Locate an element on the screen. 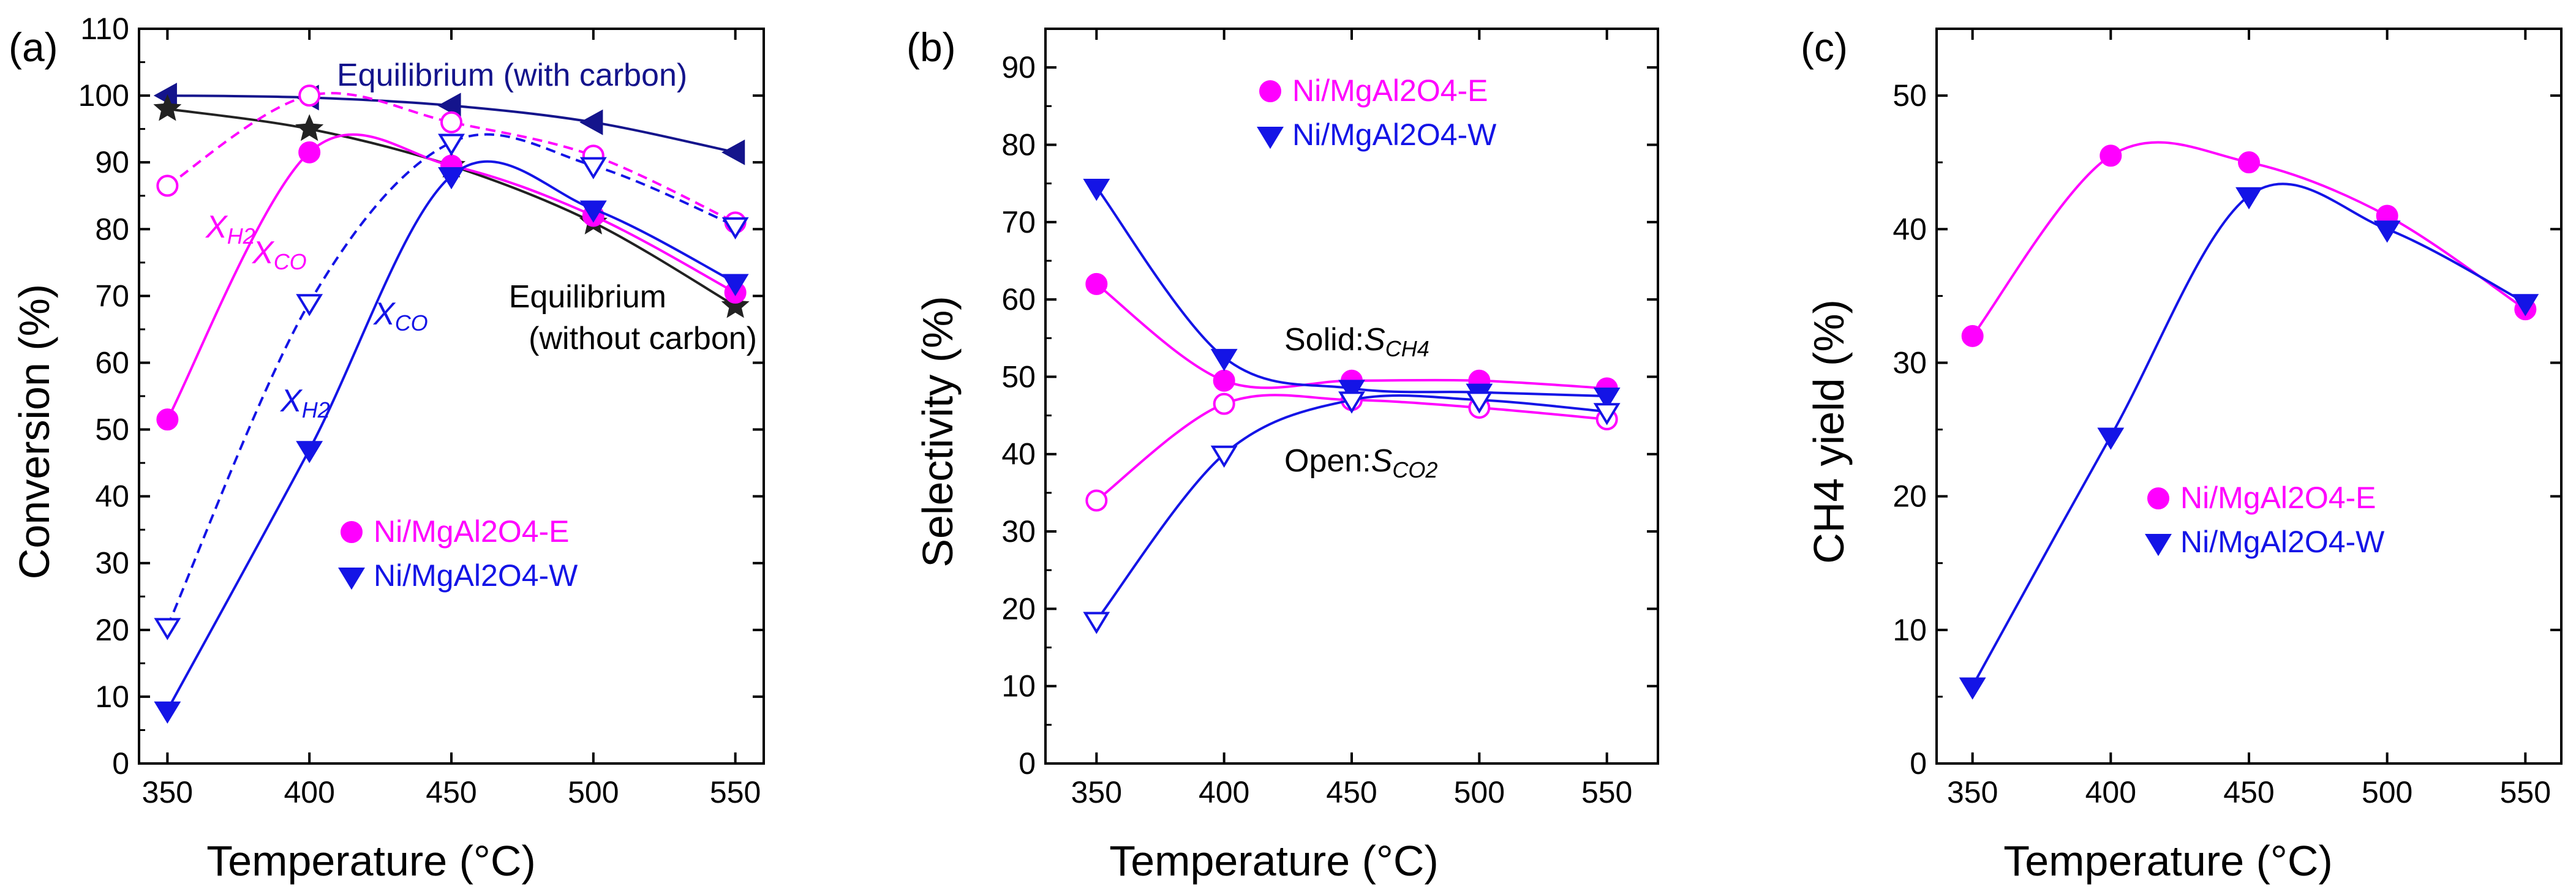 The image size is (2576, 889). annotation-eq-without-carbon-2: (without carbon) is located at coordinates (643, 338).